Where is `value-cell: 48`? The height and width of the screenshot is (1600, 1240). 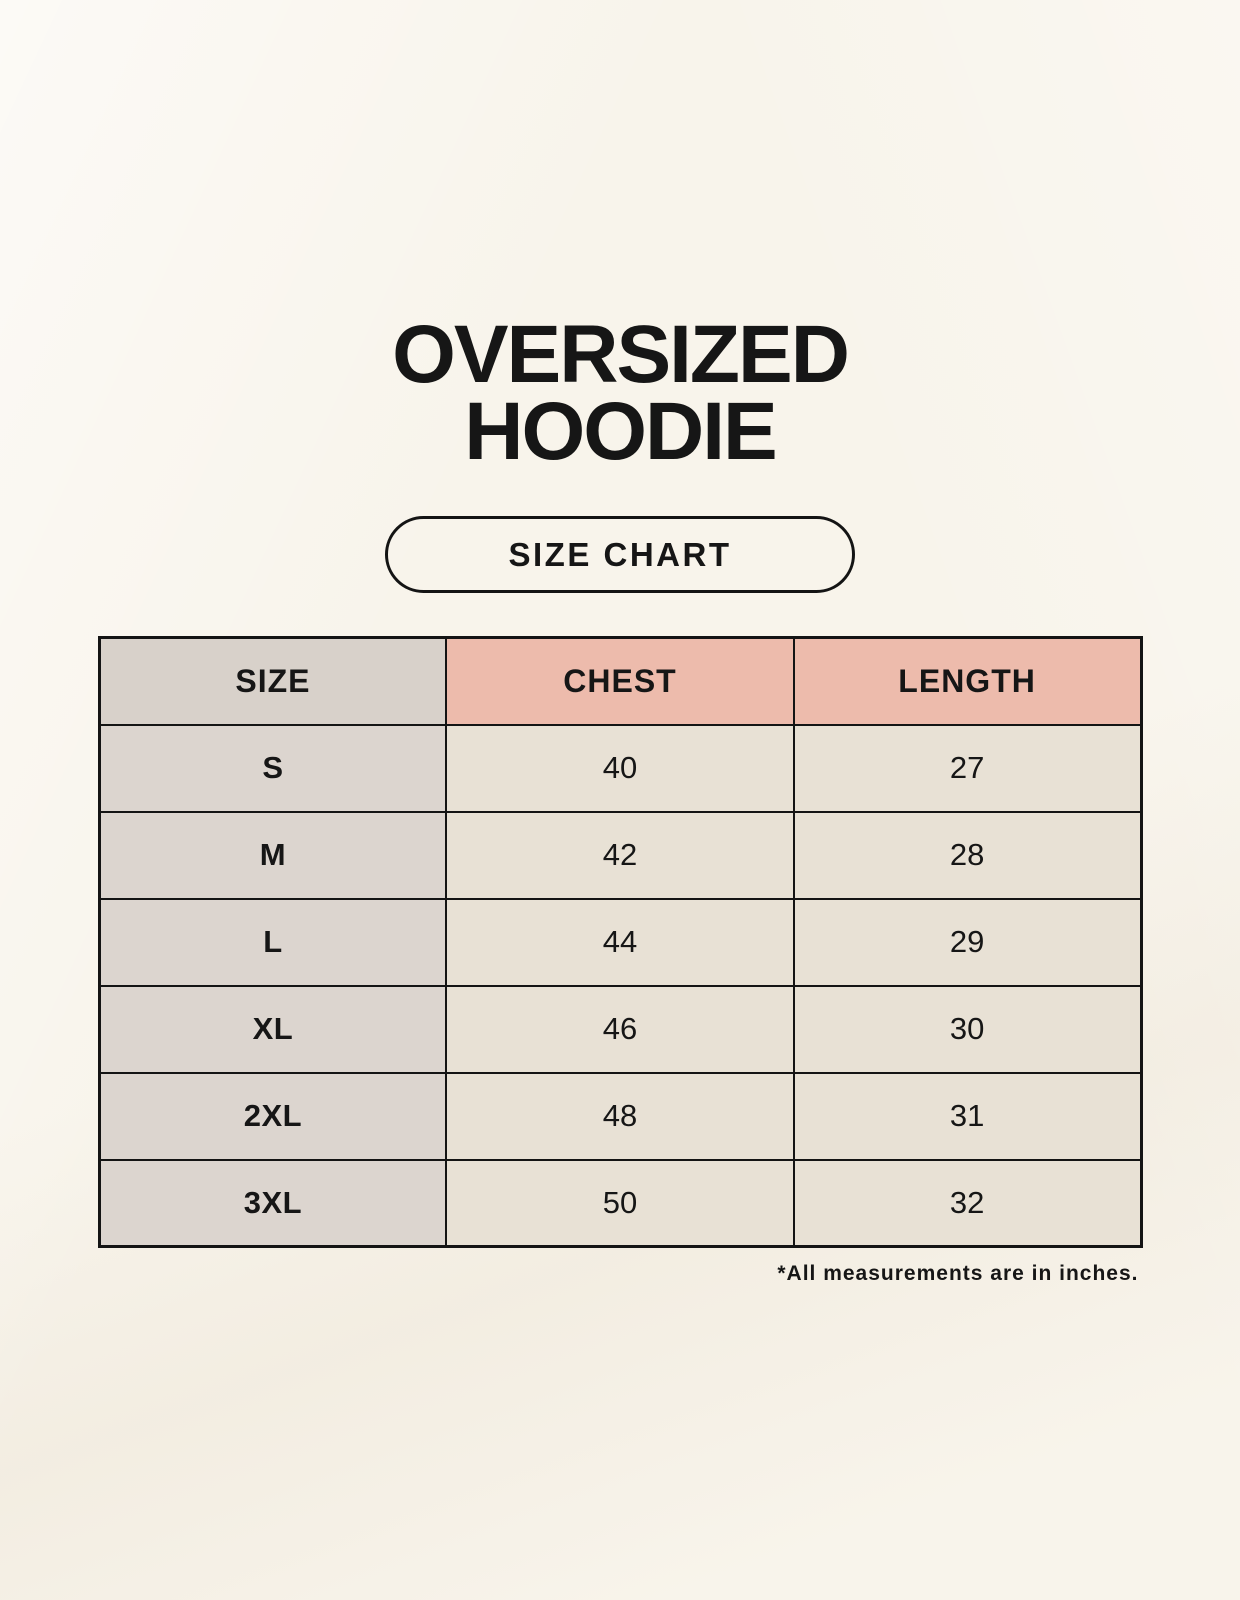
value-cell: 48 is located at coordinates (620, 1116).